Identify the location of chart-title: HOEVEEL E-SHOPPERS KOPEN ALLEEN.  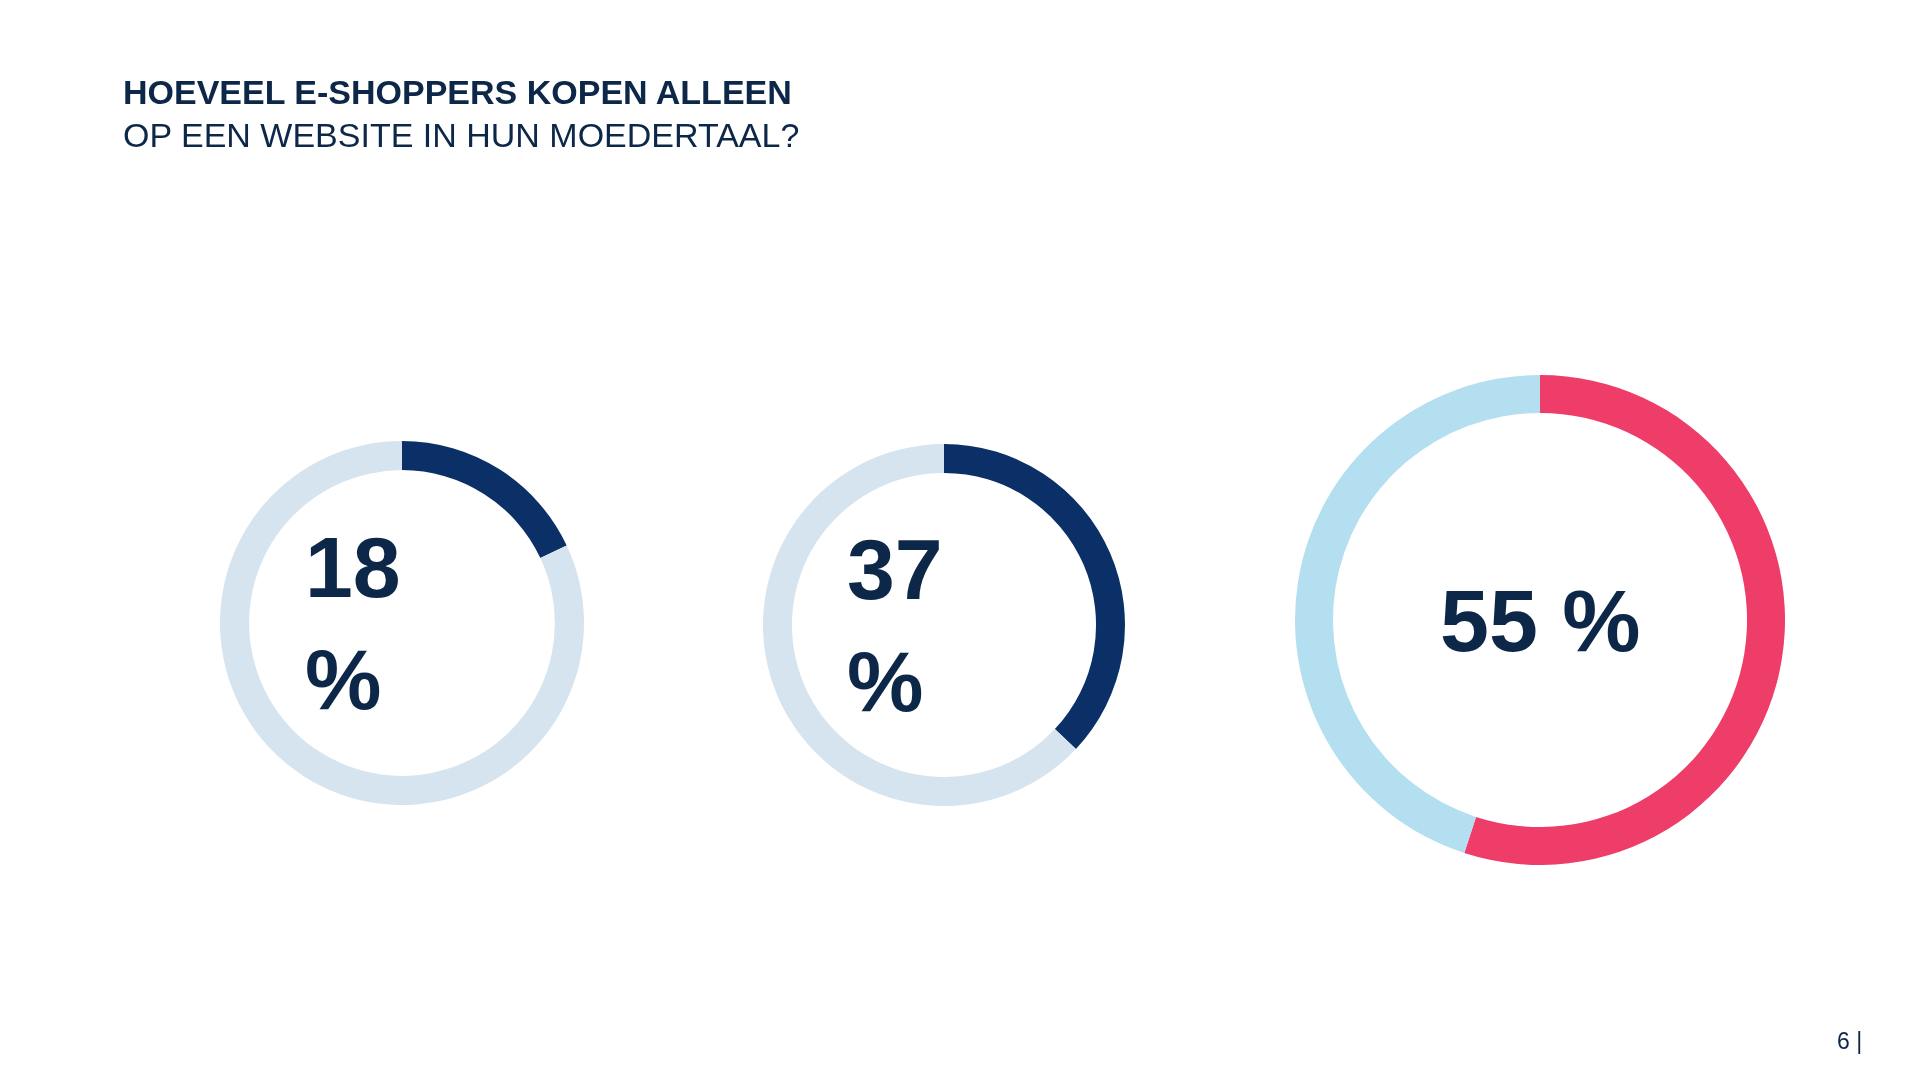
(457, 92).